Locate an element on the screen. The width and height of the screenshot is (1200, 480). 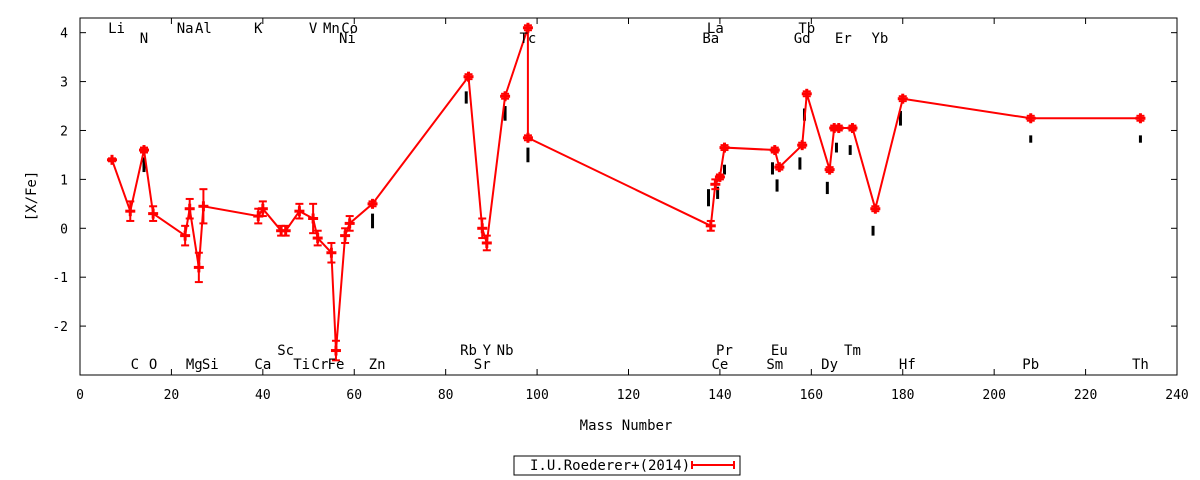
x-tick-label: 60 is located at coordinates (354, 395).